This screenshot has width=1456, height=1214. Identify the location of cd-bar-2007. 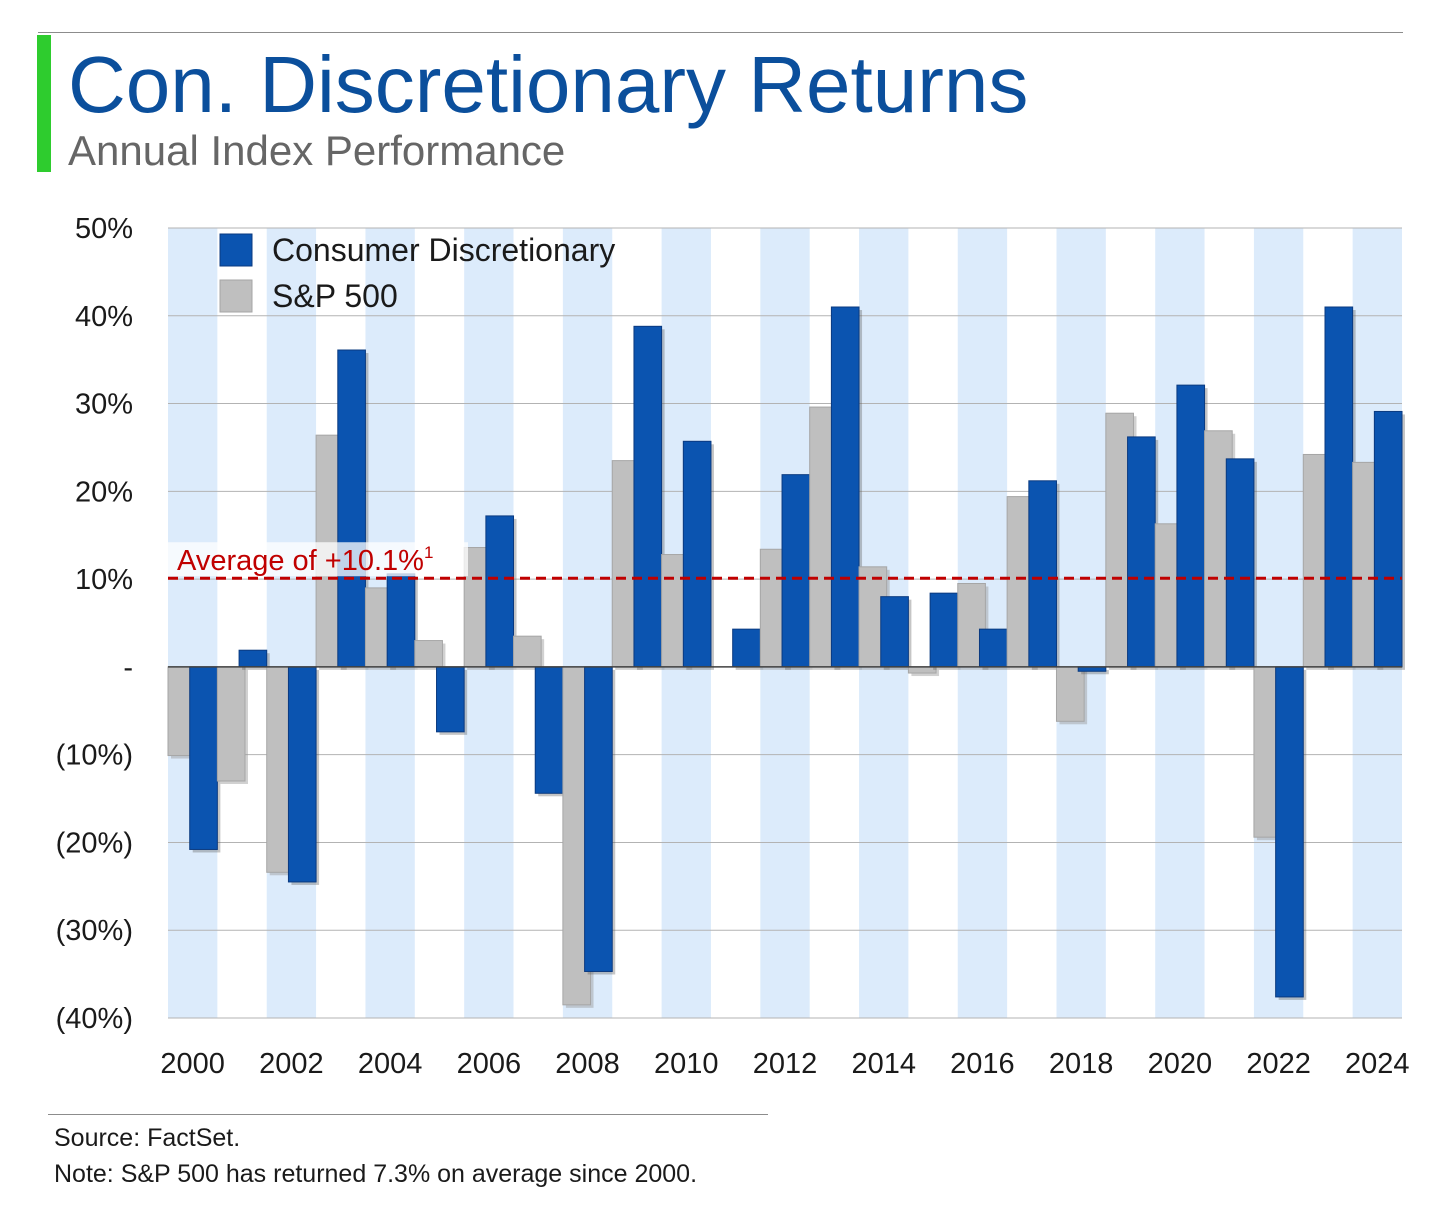
(549, 730).